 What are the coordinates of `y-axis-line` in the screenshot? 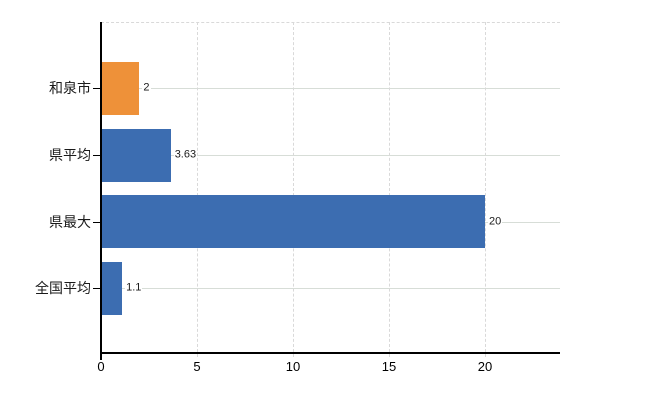 It's located at (101, 191).